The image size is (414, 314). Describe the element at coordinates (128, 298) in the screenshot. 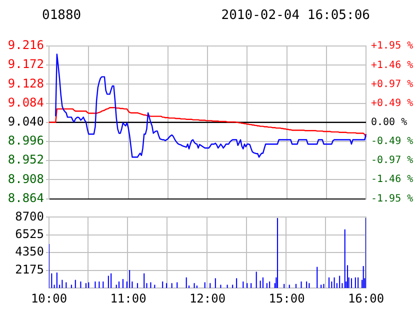

I see `x-tick-label: 11:00` at that location.